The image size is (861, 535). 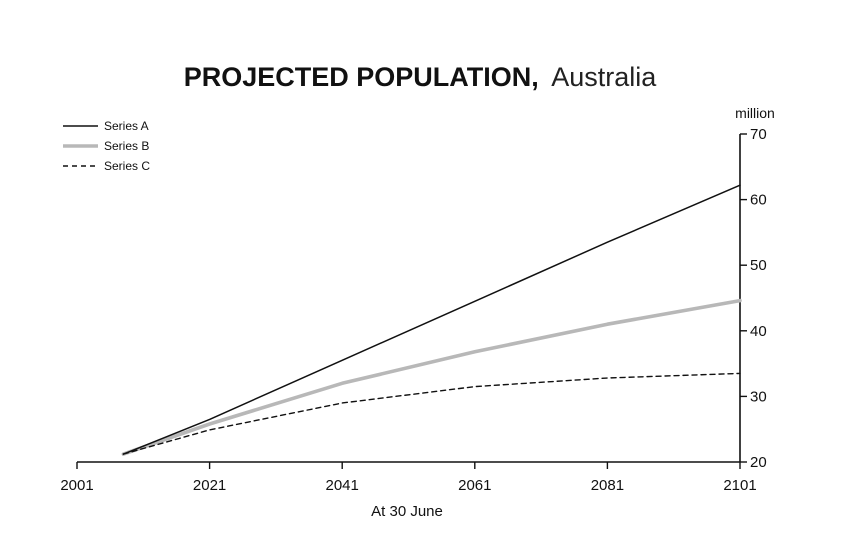 What do you see at coordinates (607, 485) in the screenshot?
I see `x-tick-label-2081: 2081` at bounding box center [607, 485].